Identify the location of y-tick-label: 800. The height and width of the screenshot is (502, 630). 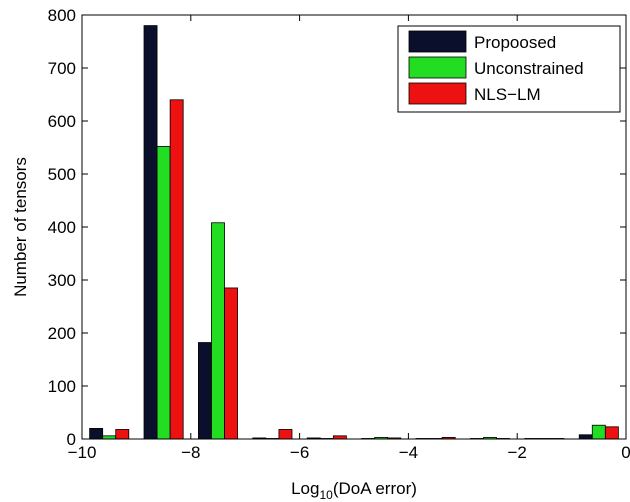
(62, 15).